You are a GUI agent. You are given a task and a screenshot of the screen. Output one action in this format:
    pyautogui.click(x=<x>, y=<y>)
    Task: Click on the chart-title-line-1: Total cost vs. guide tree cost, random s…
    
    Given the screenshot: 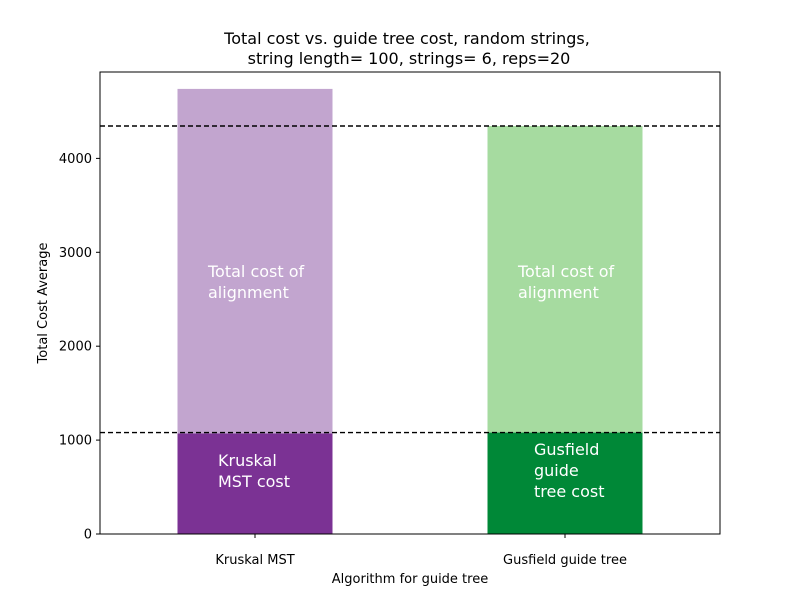 What is the action you would take?
    pyautogui.click(x=406, y=38)
    